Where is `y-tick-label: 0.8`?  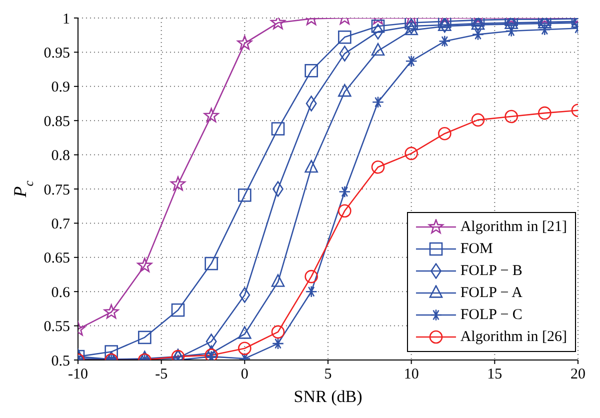 y-tick-label: 0.8 is located at coordinates (60, 156).